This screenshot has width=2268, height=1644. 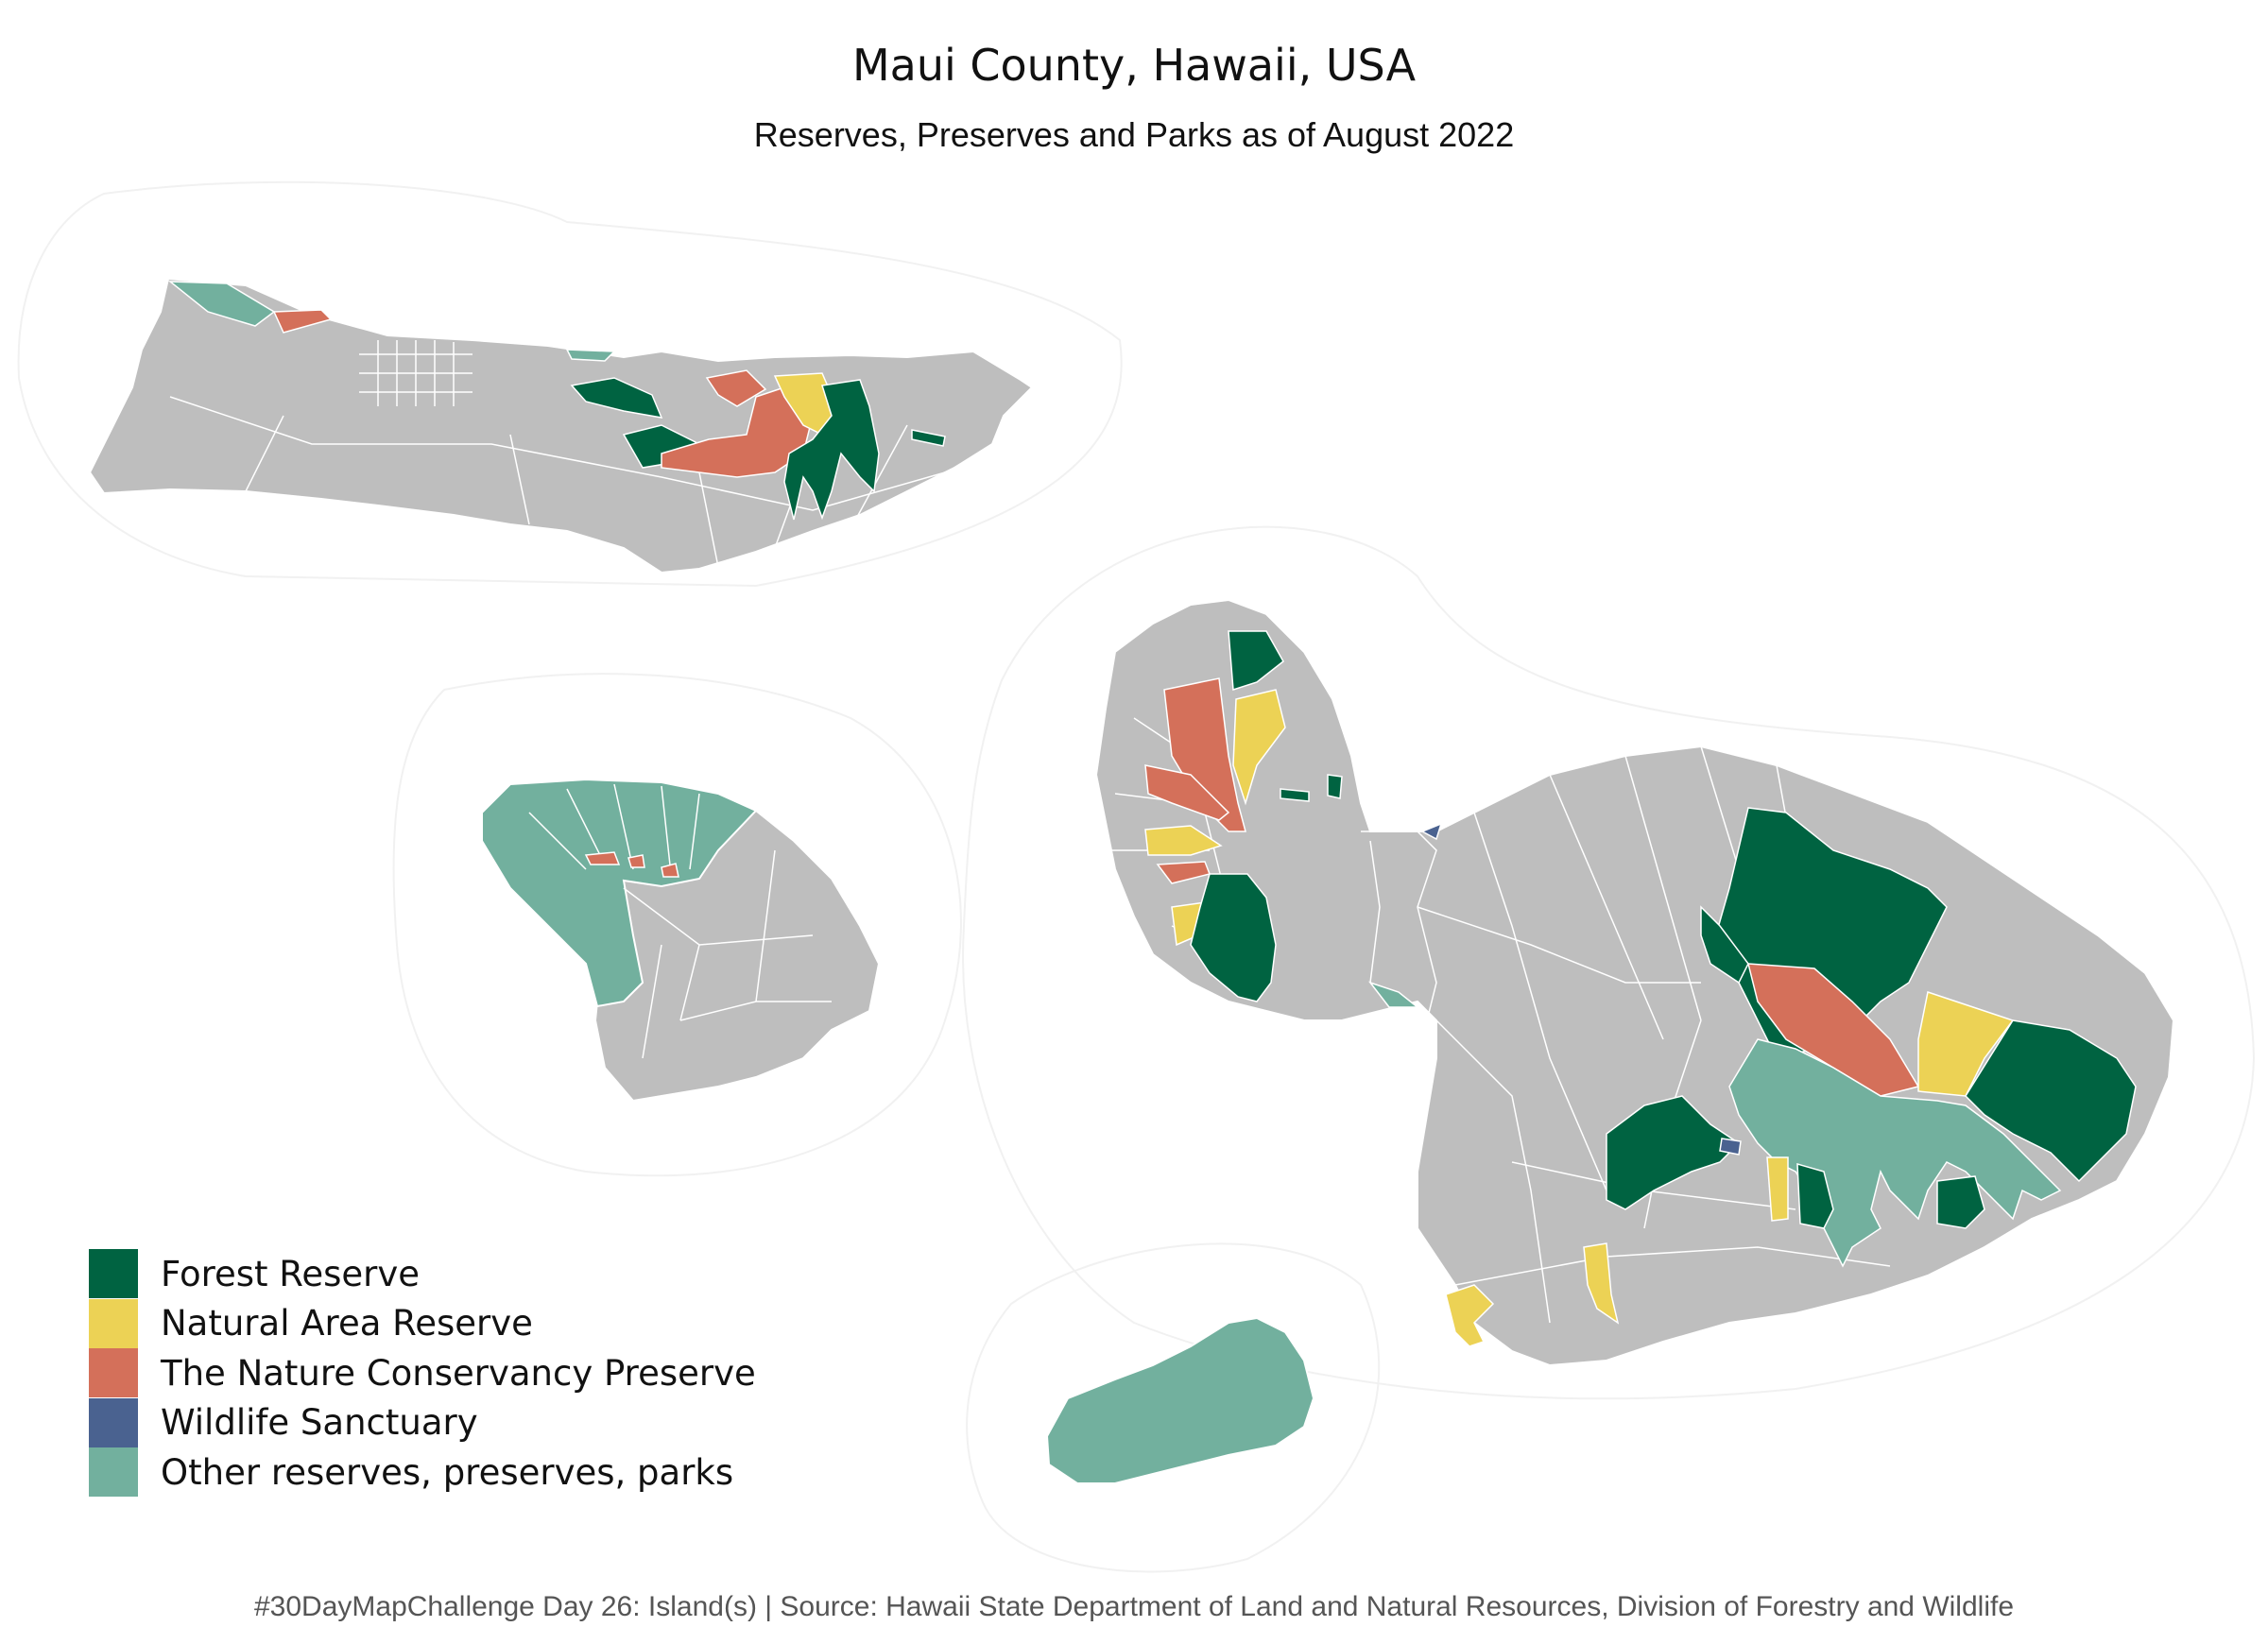 I want to click on molokai-other-north, so click(x=590, y=355).